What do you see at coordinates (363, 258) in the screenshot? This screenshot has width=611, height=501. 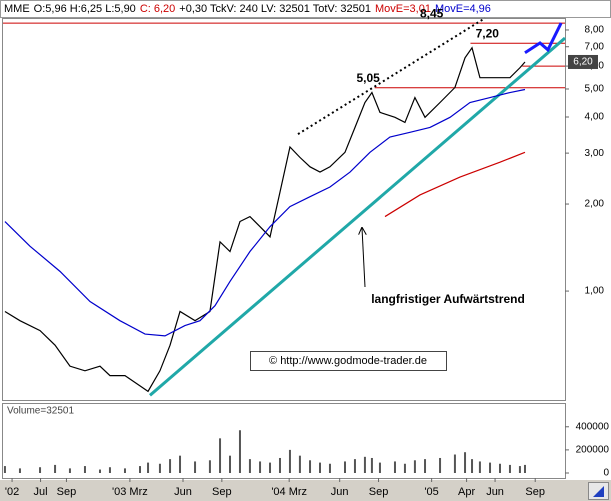 I see `annotation-arrow` at bounding box center [363, 258].